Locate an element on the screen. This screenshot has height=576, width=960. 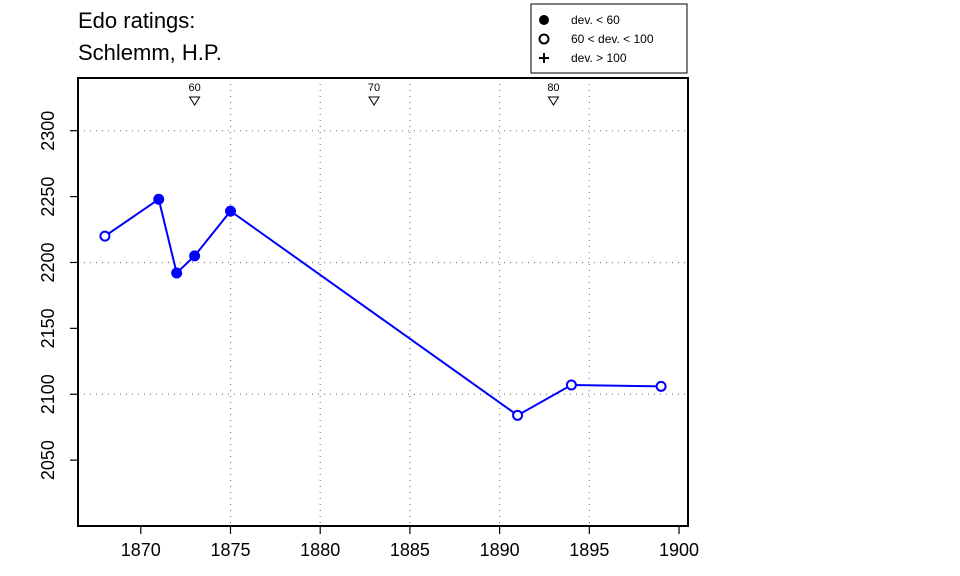
y-tick-label: 2050 is located at coordinates (48, 460).